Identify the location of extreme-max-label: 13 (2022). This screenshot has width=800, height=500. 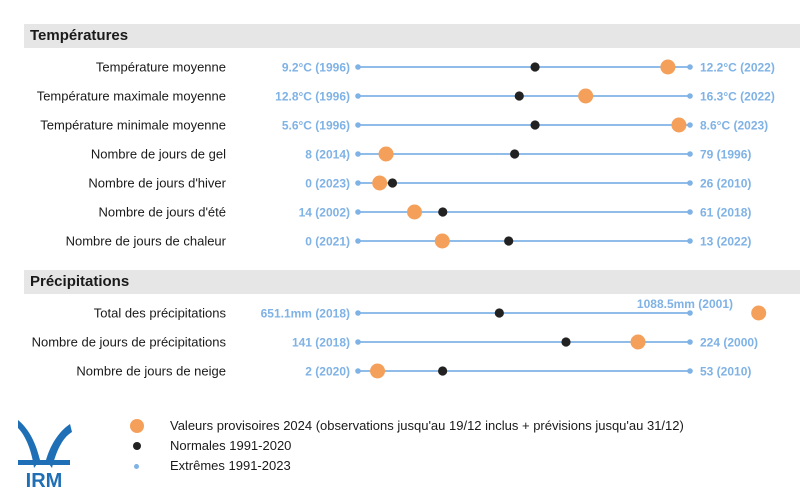
(725, 242).